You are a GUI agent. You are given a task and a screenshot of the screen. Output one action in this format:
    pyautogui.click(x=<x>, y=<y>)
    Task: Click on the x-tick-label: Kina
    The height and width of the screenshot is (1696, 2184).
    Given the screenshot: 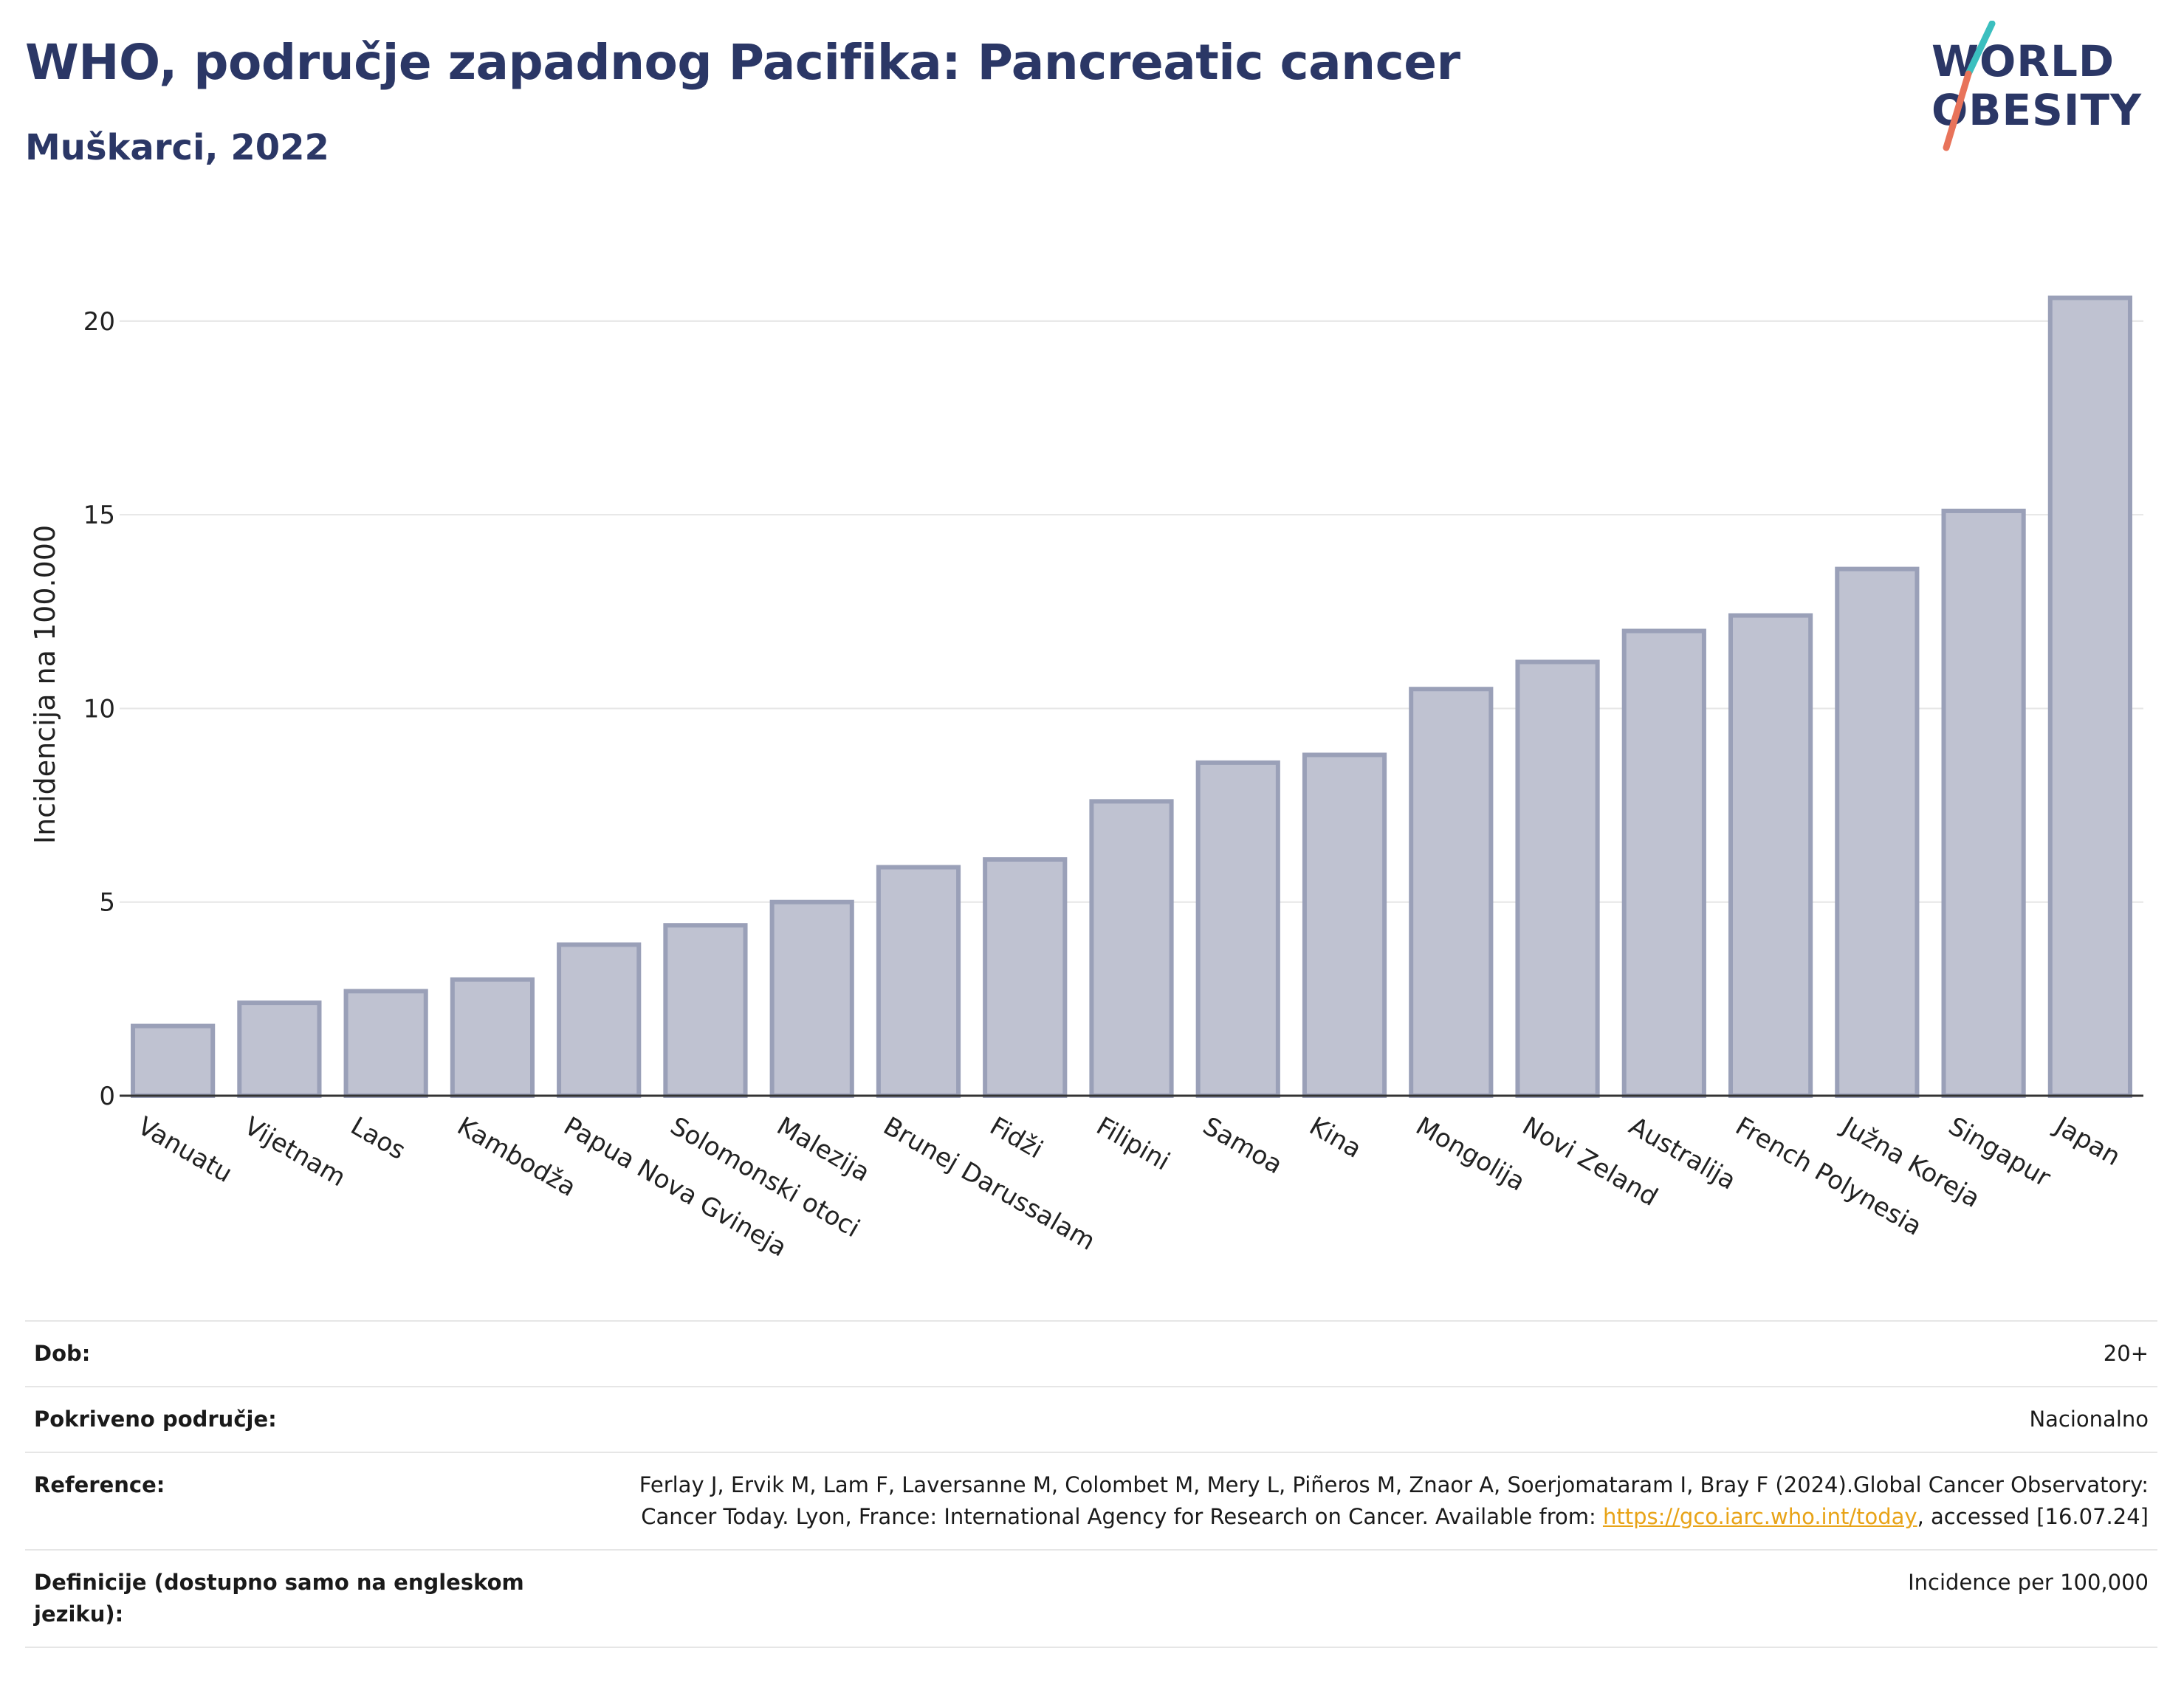 What is the action you would take?
    pyautogui.click(x=1336, y=1137)
    